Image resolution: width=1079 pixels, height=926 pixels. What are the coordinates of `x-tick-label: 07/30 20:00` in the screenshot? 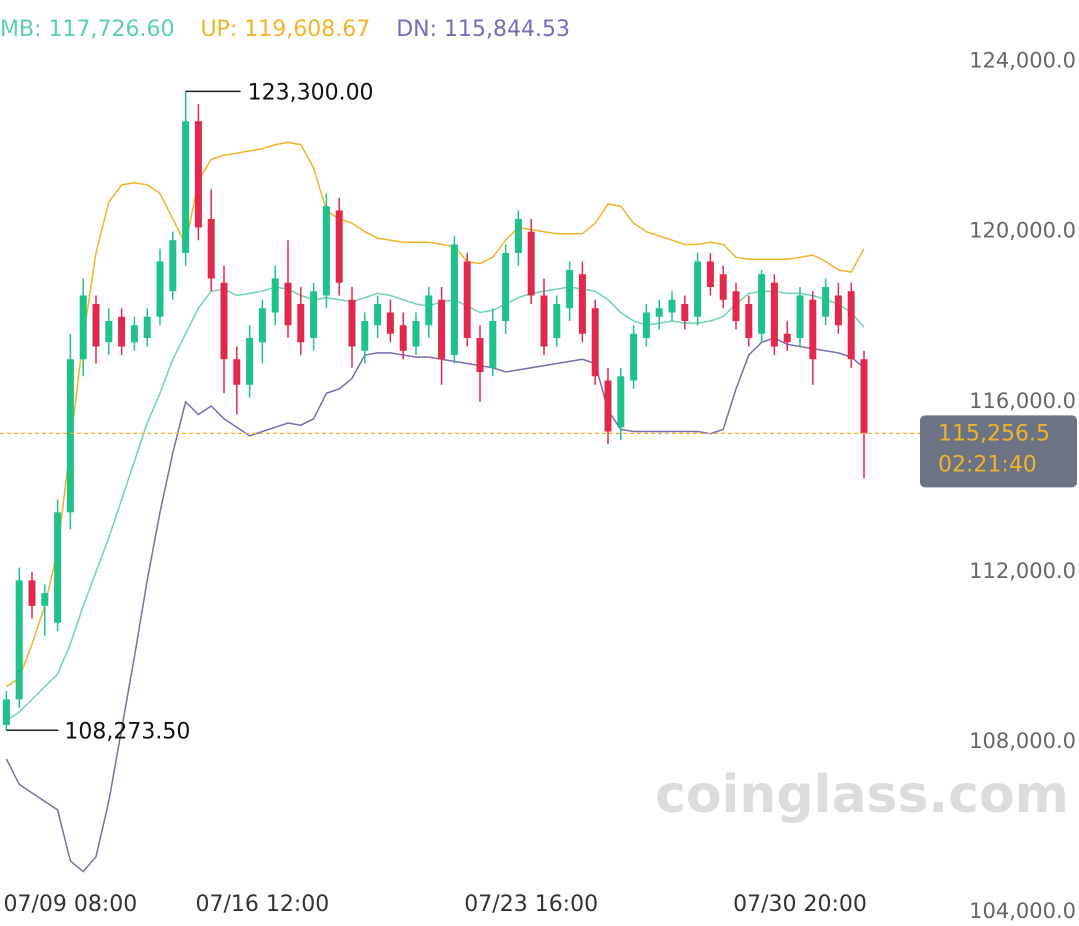 It's located at (800, 904).